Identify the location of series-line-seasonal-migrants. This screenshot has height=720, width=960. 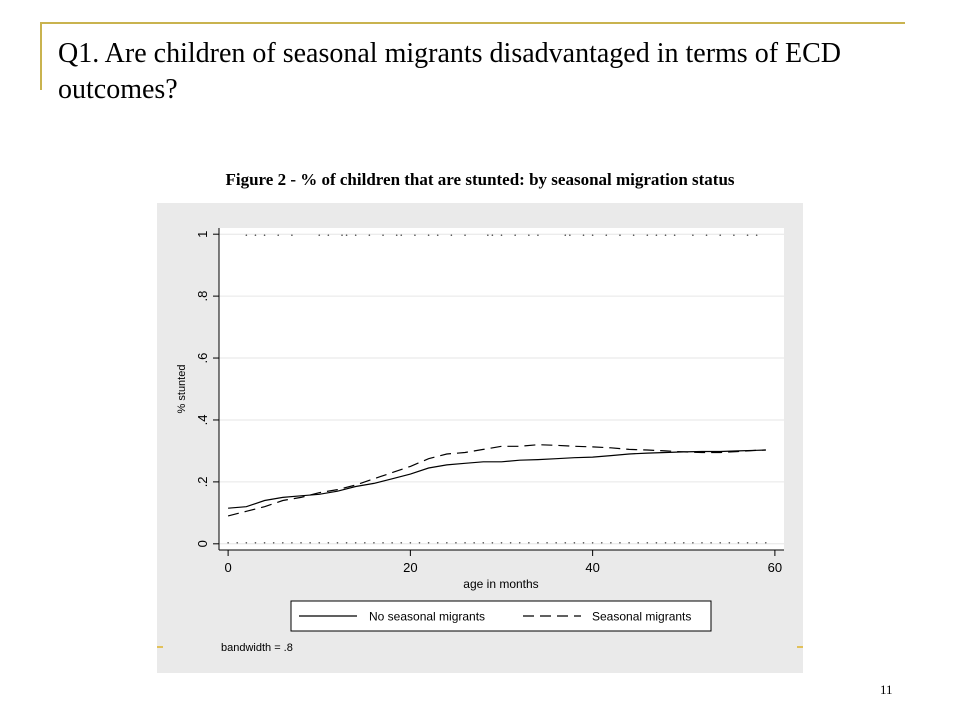
(496, 480).